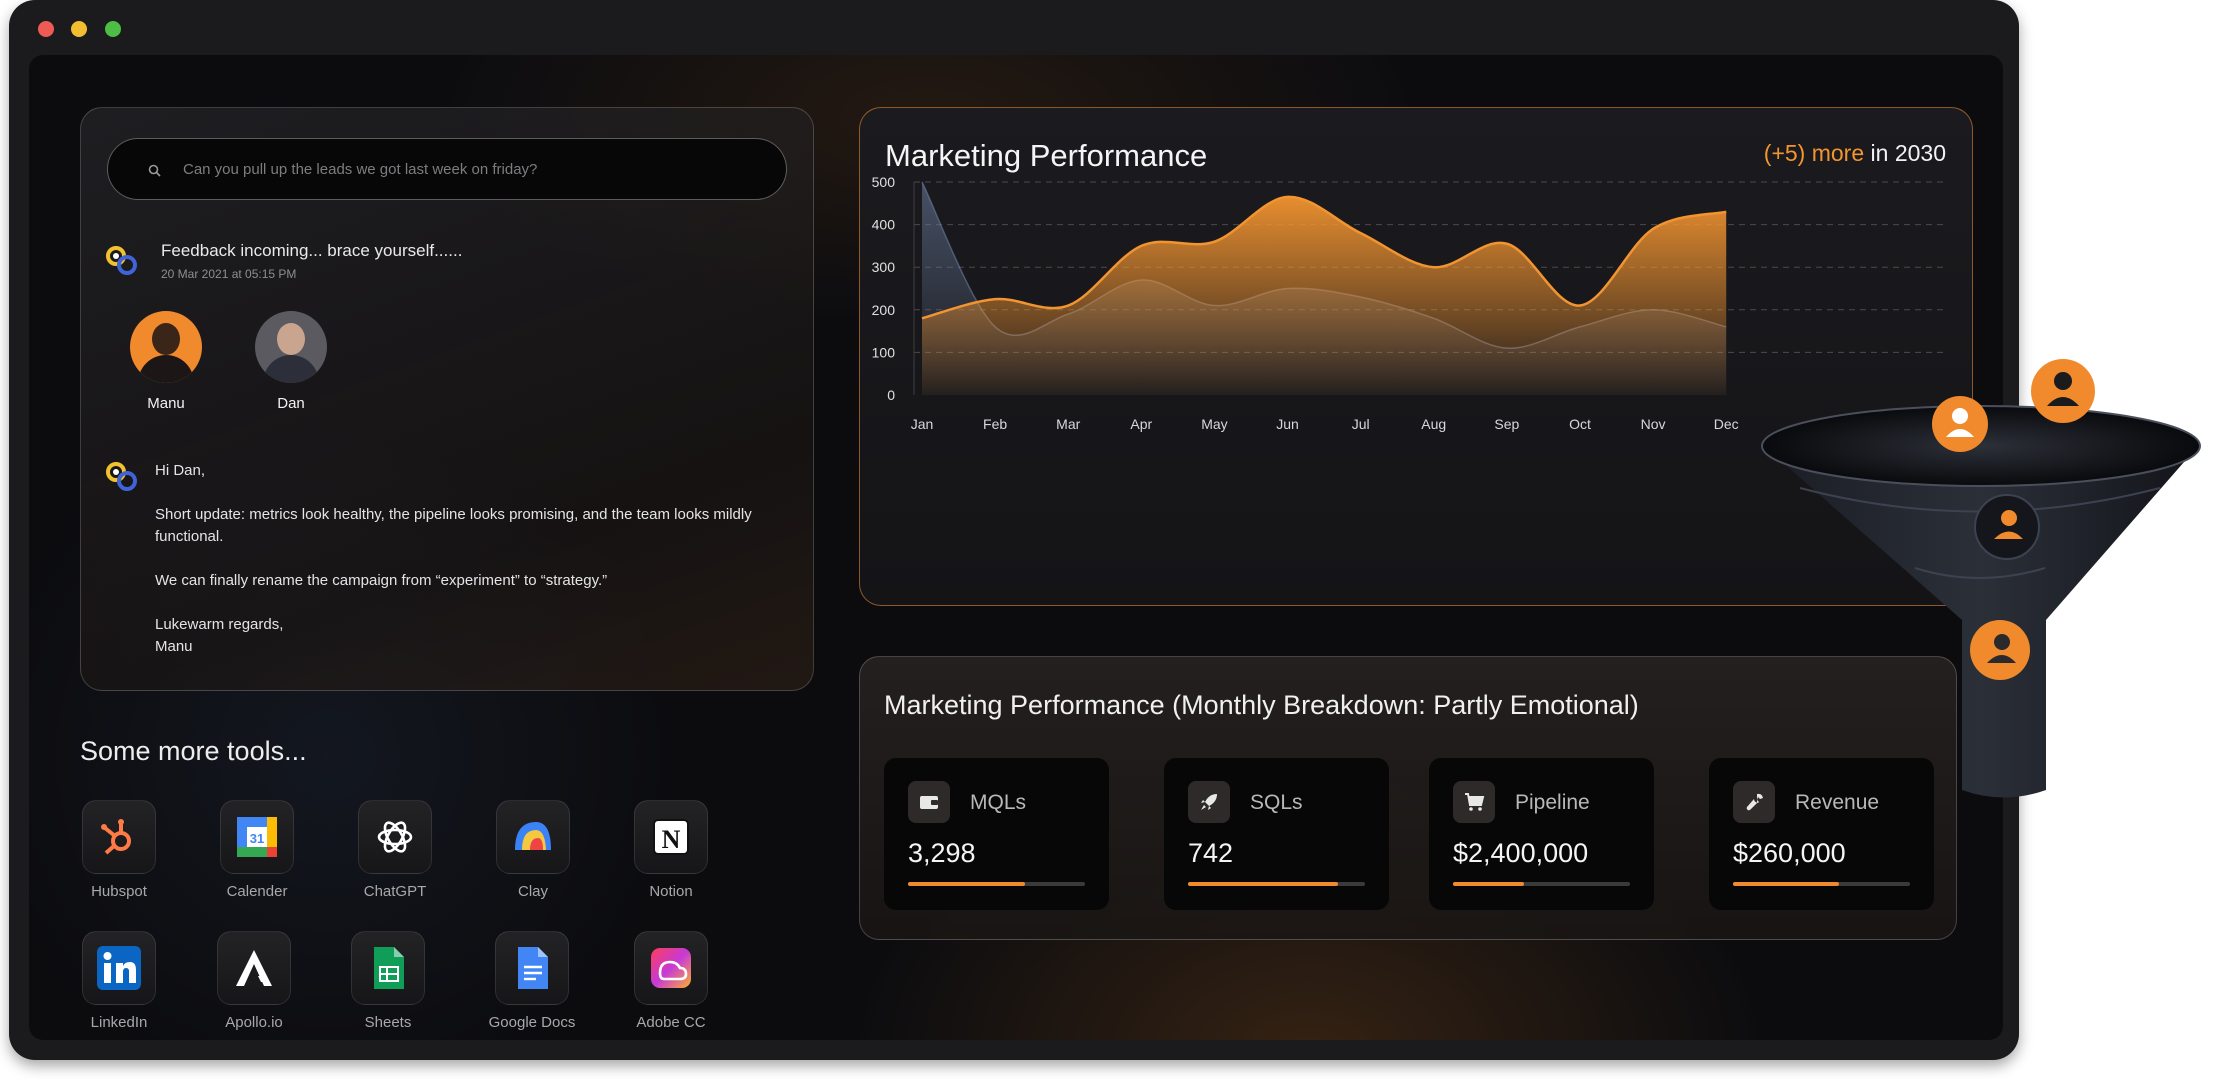 This screenshot has width=2229, height=1079. What do you see at coordinates (1754, 802) in the screenshot?
I see `wrench-icon` at bounding box center [1754, 802].